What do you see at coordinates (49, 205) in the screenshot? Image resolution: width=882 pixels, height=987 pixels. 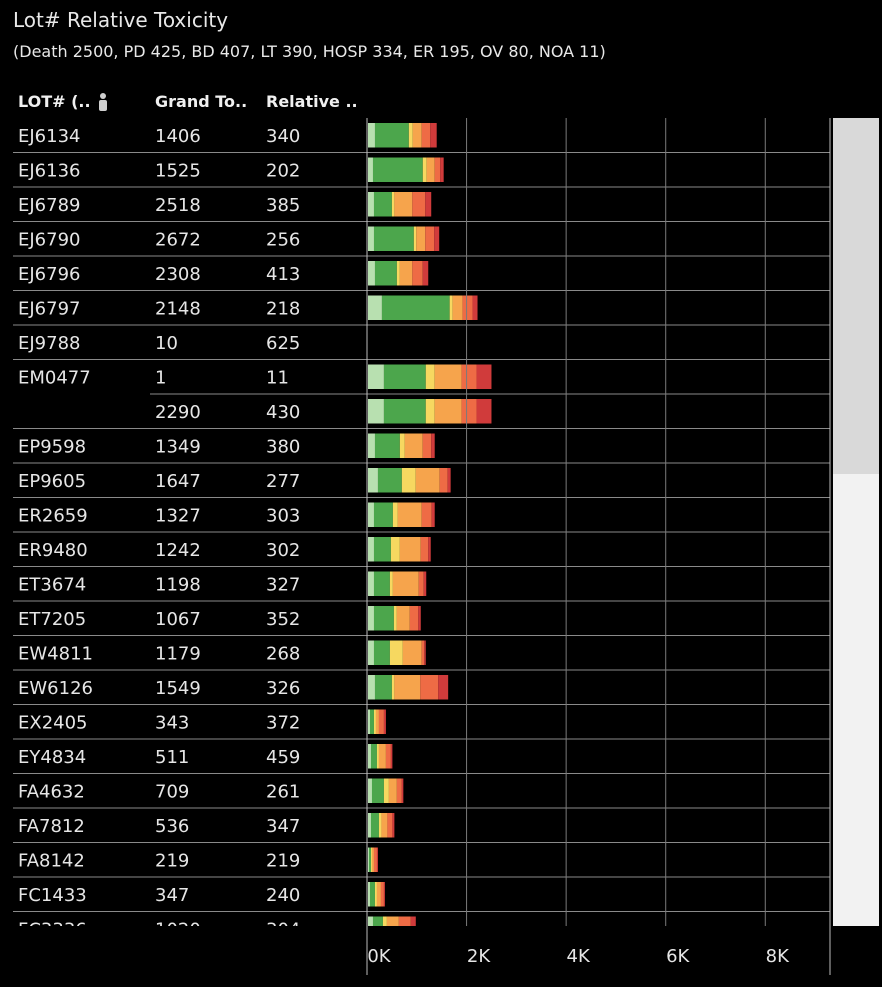 I see `lot-label: EJ6789` at bounding box center [49, 205].